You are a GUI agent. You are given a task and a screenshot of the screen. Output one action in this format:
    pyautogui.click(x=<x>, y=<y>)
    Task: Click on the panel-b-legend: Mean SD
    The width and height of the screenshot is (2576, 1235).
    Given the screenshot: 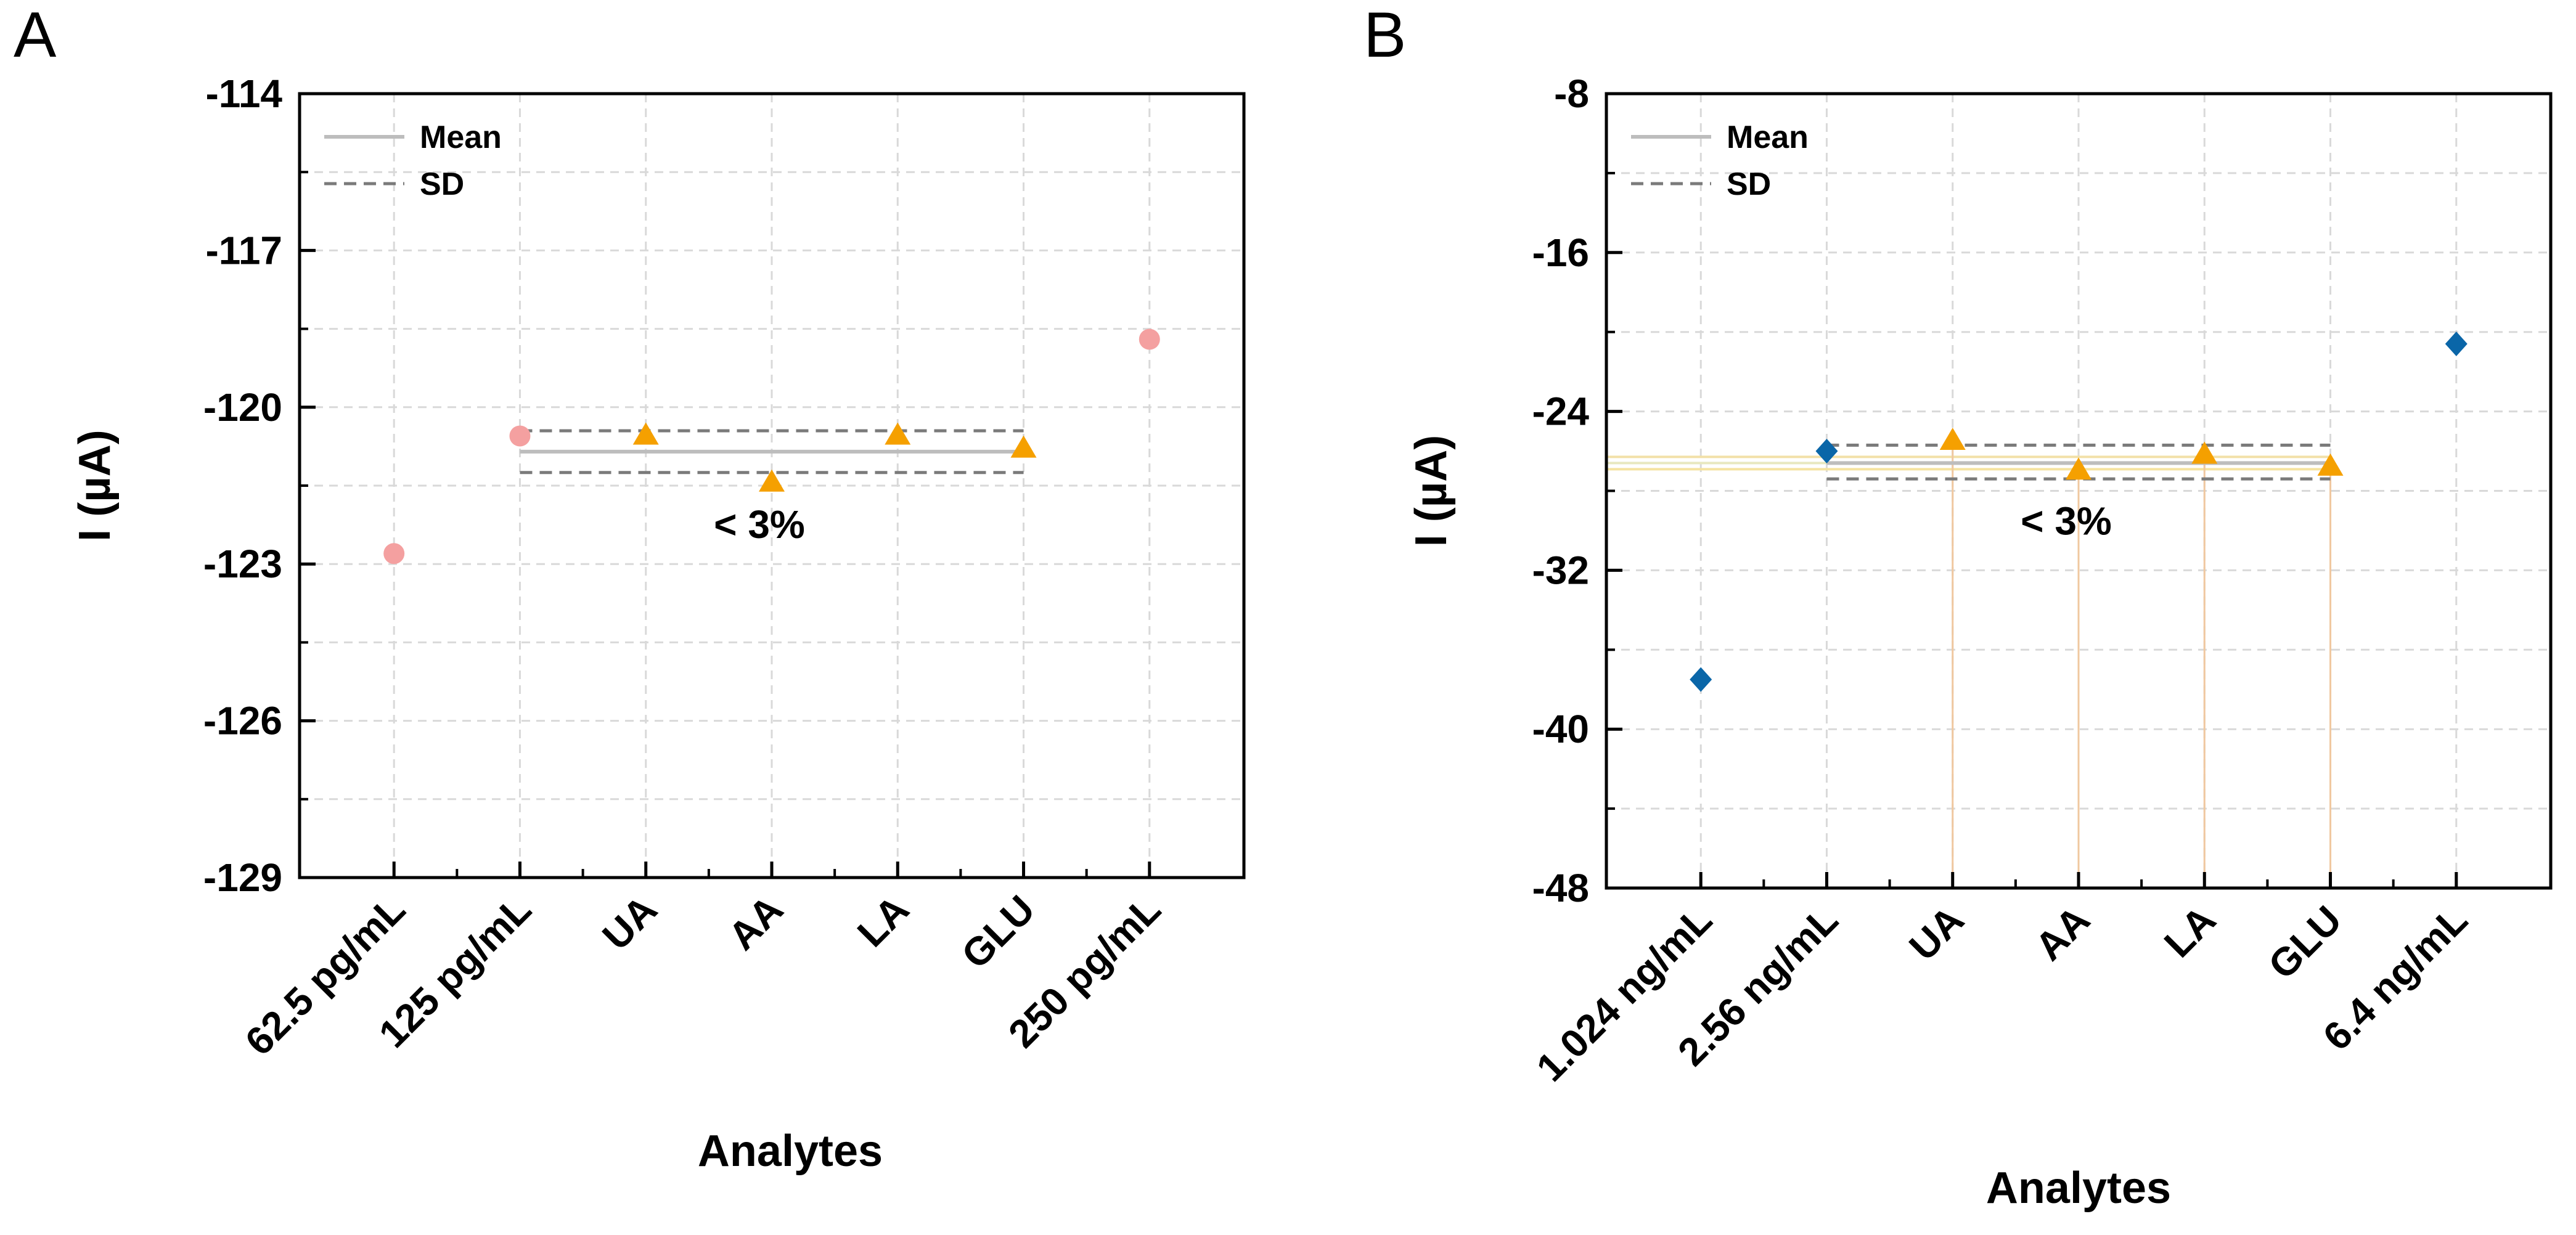 What is the action you would take?
    pyautogui.click(x=1720, y=161)
    